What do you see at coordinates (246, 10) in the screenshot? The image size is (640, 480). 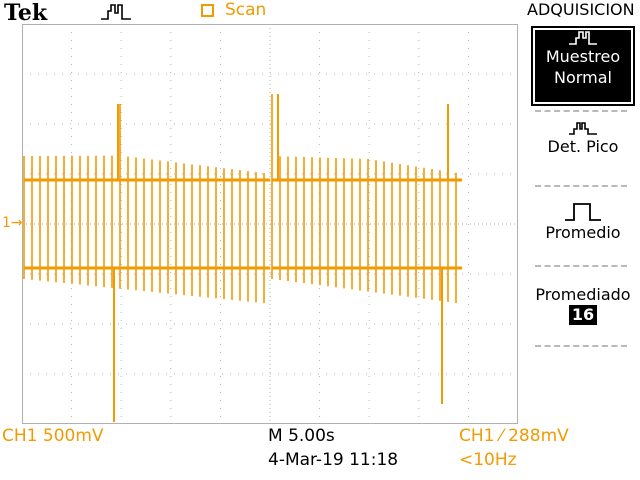 I see `scan-label: Scan` at bounding box center [246, 10].